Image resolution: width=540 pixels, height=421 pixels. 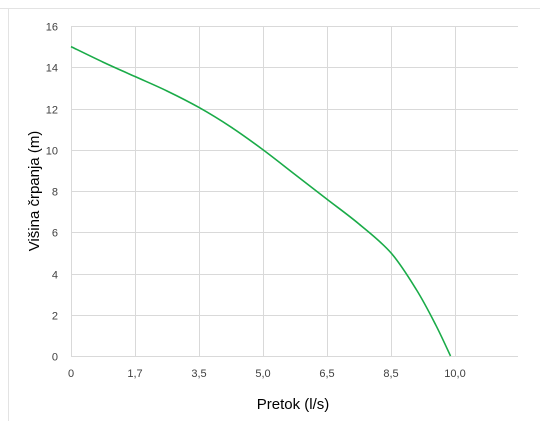 I want to click on y-tick-label: 14, so click(x=52, y=69).